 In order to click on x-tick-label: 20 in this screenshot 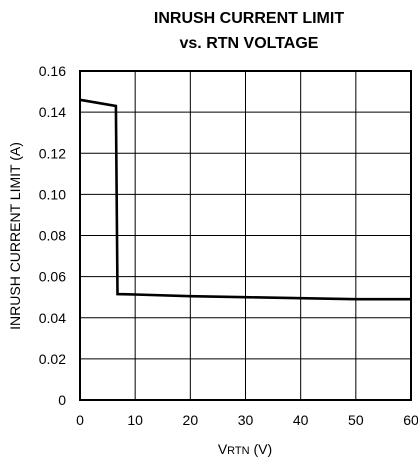, I will do `click(191, 420)`.